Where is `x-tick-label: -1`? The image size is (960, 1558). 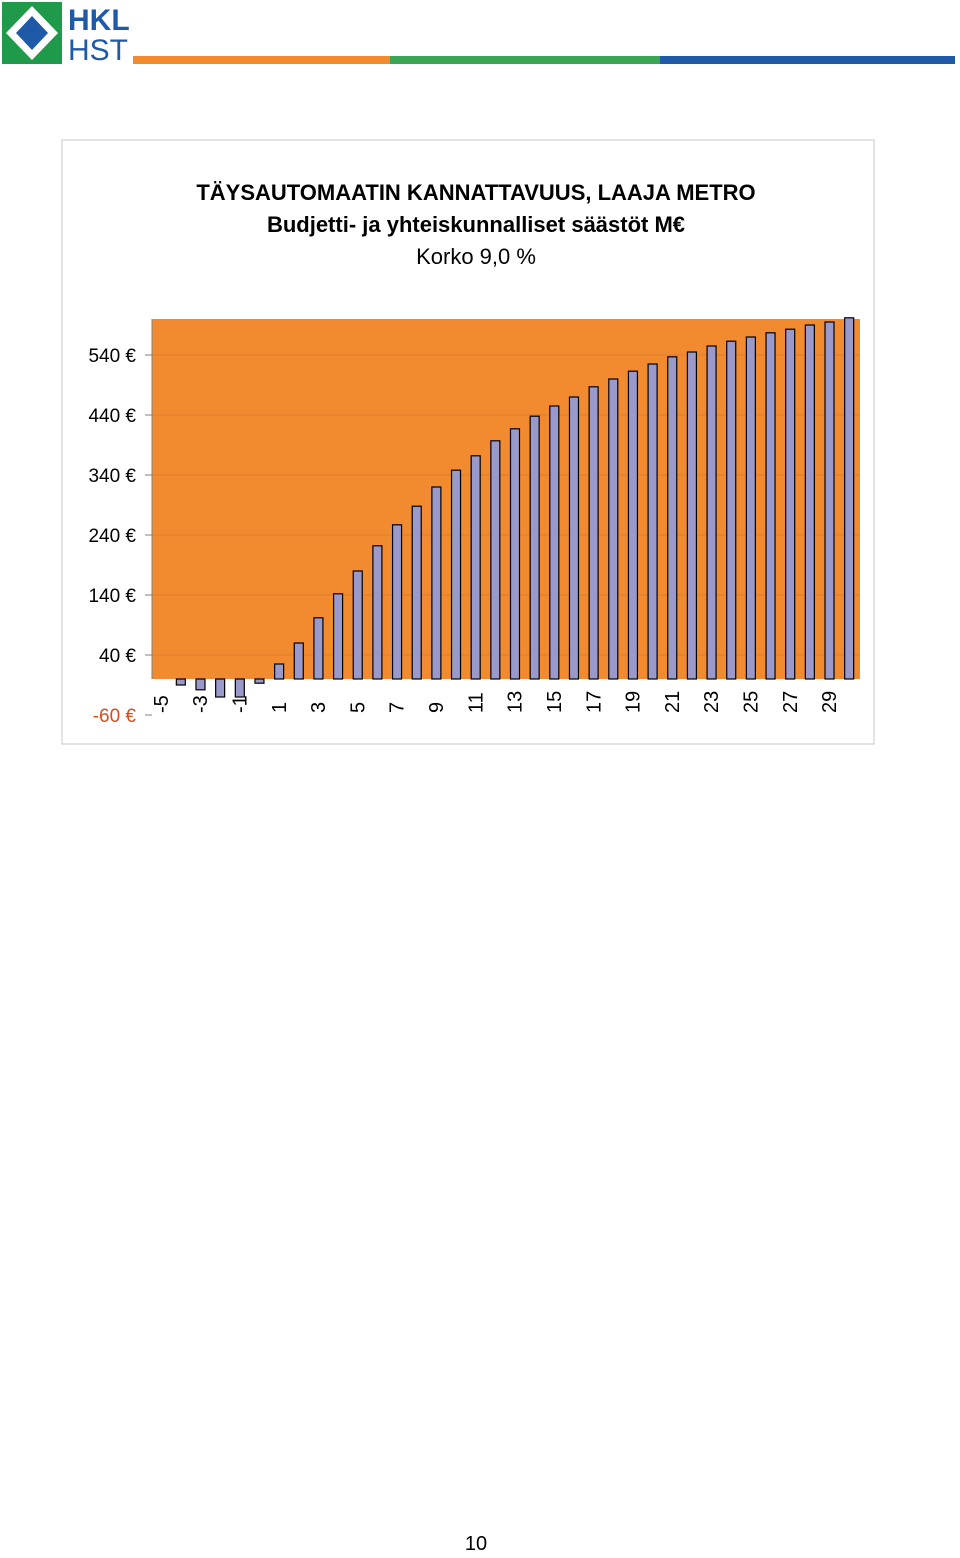
x-tick-label: -1 is located at coordinates (240, 704).